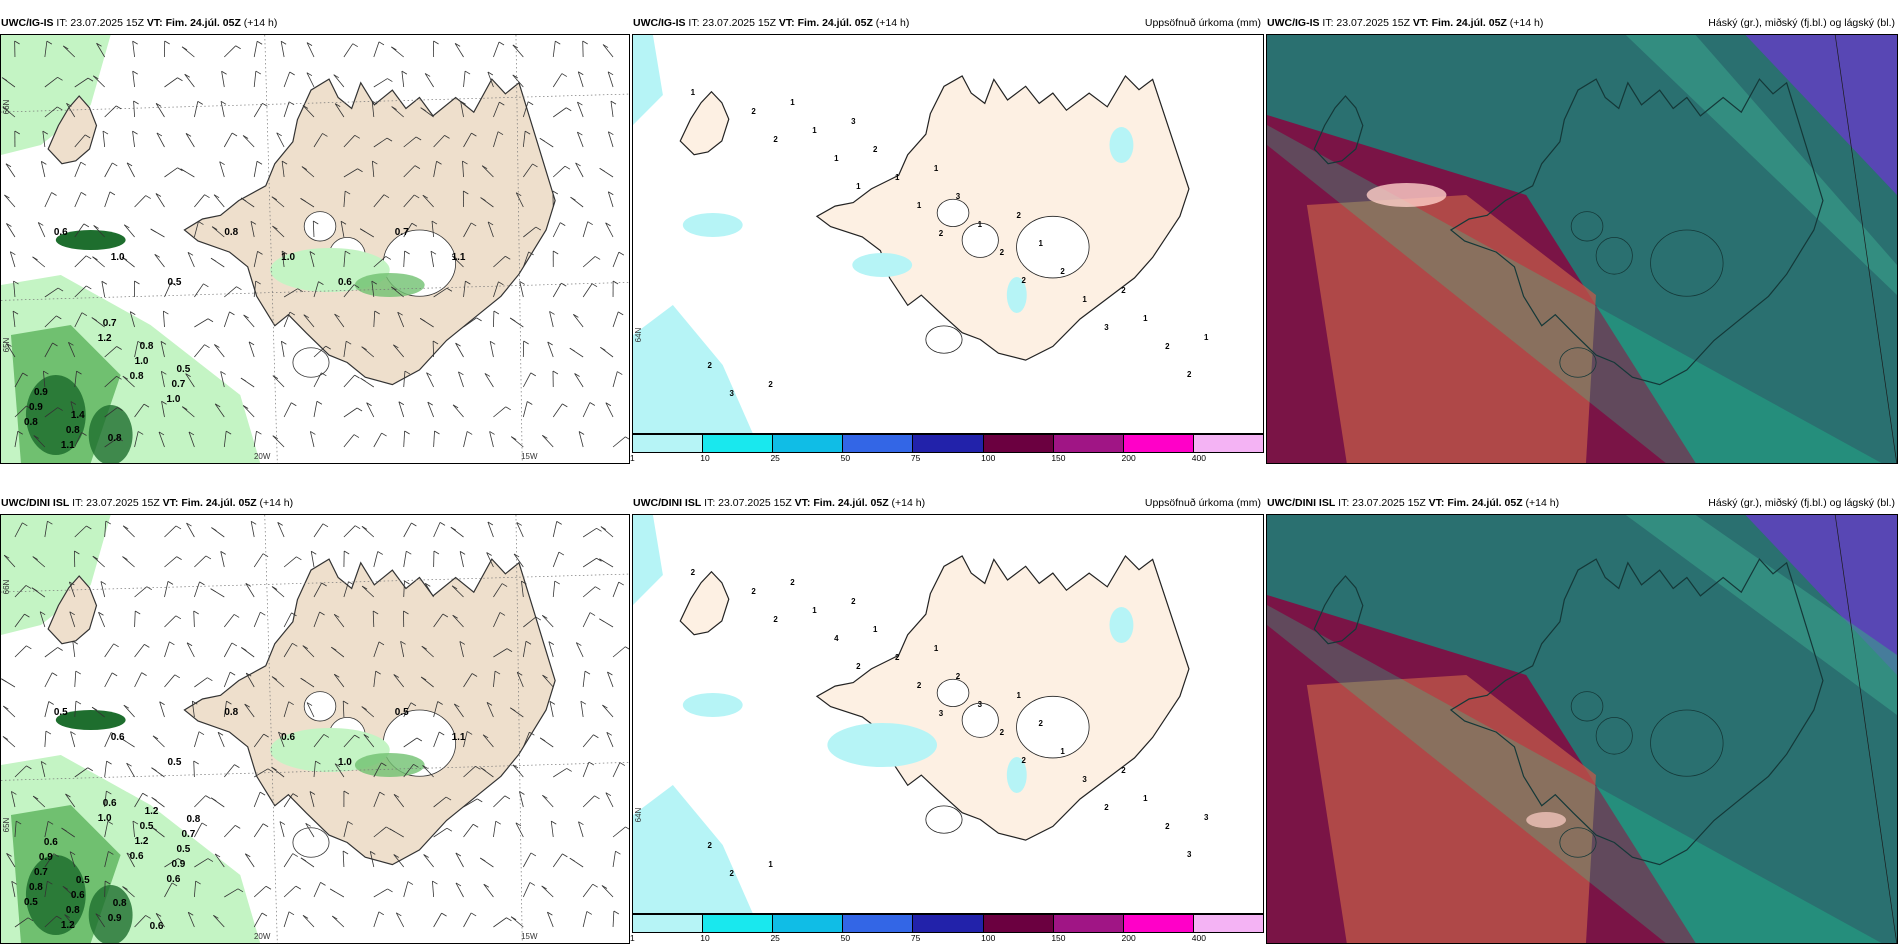  Describe the element at coordinates (51, 842) in the screenshot. I see `rain-amount-label: 0.6` at that location.